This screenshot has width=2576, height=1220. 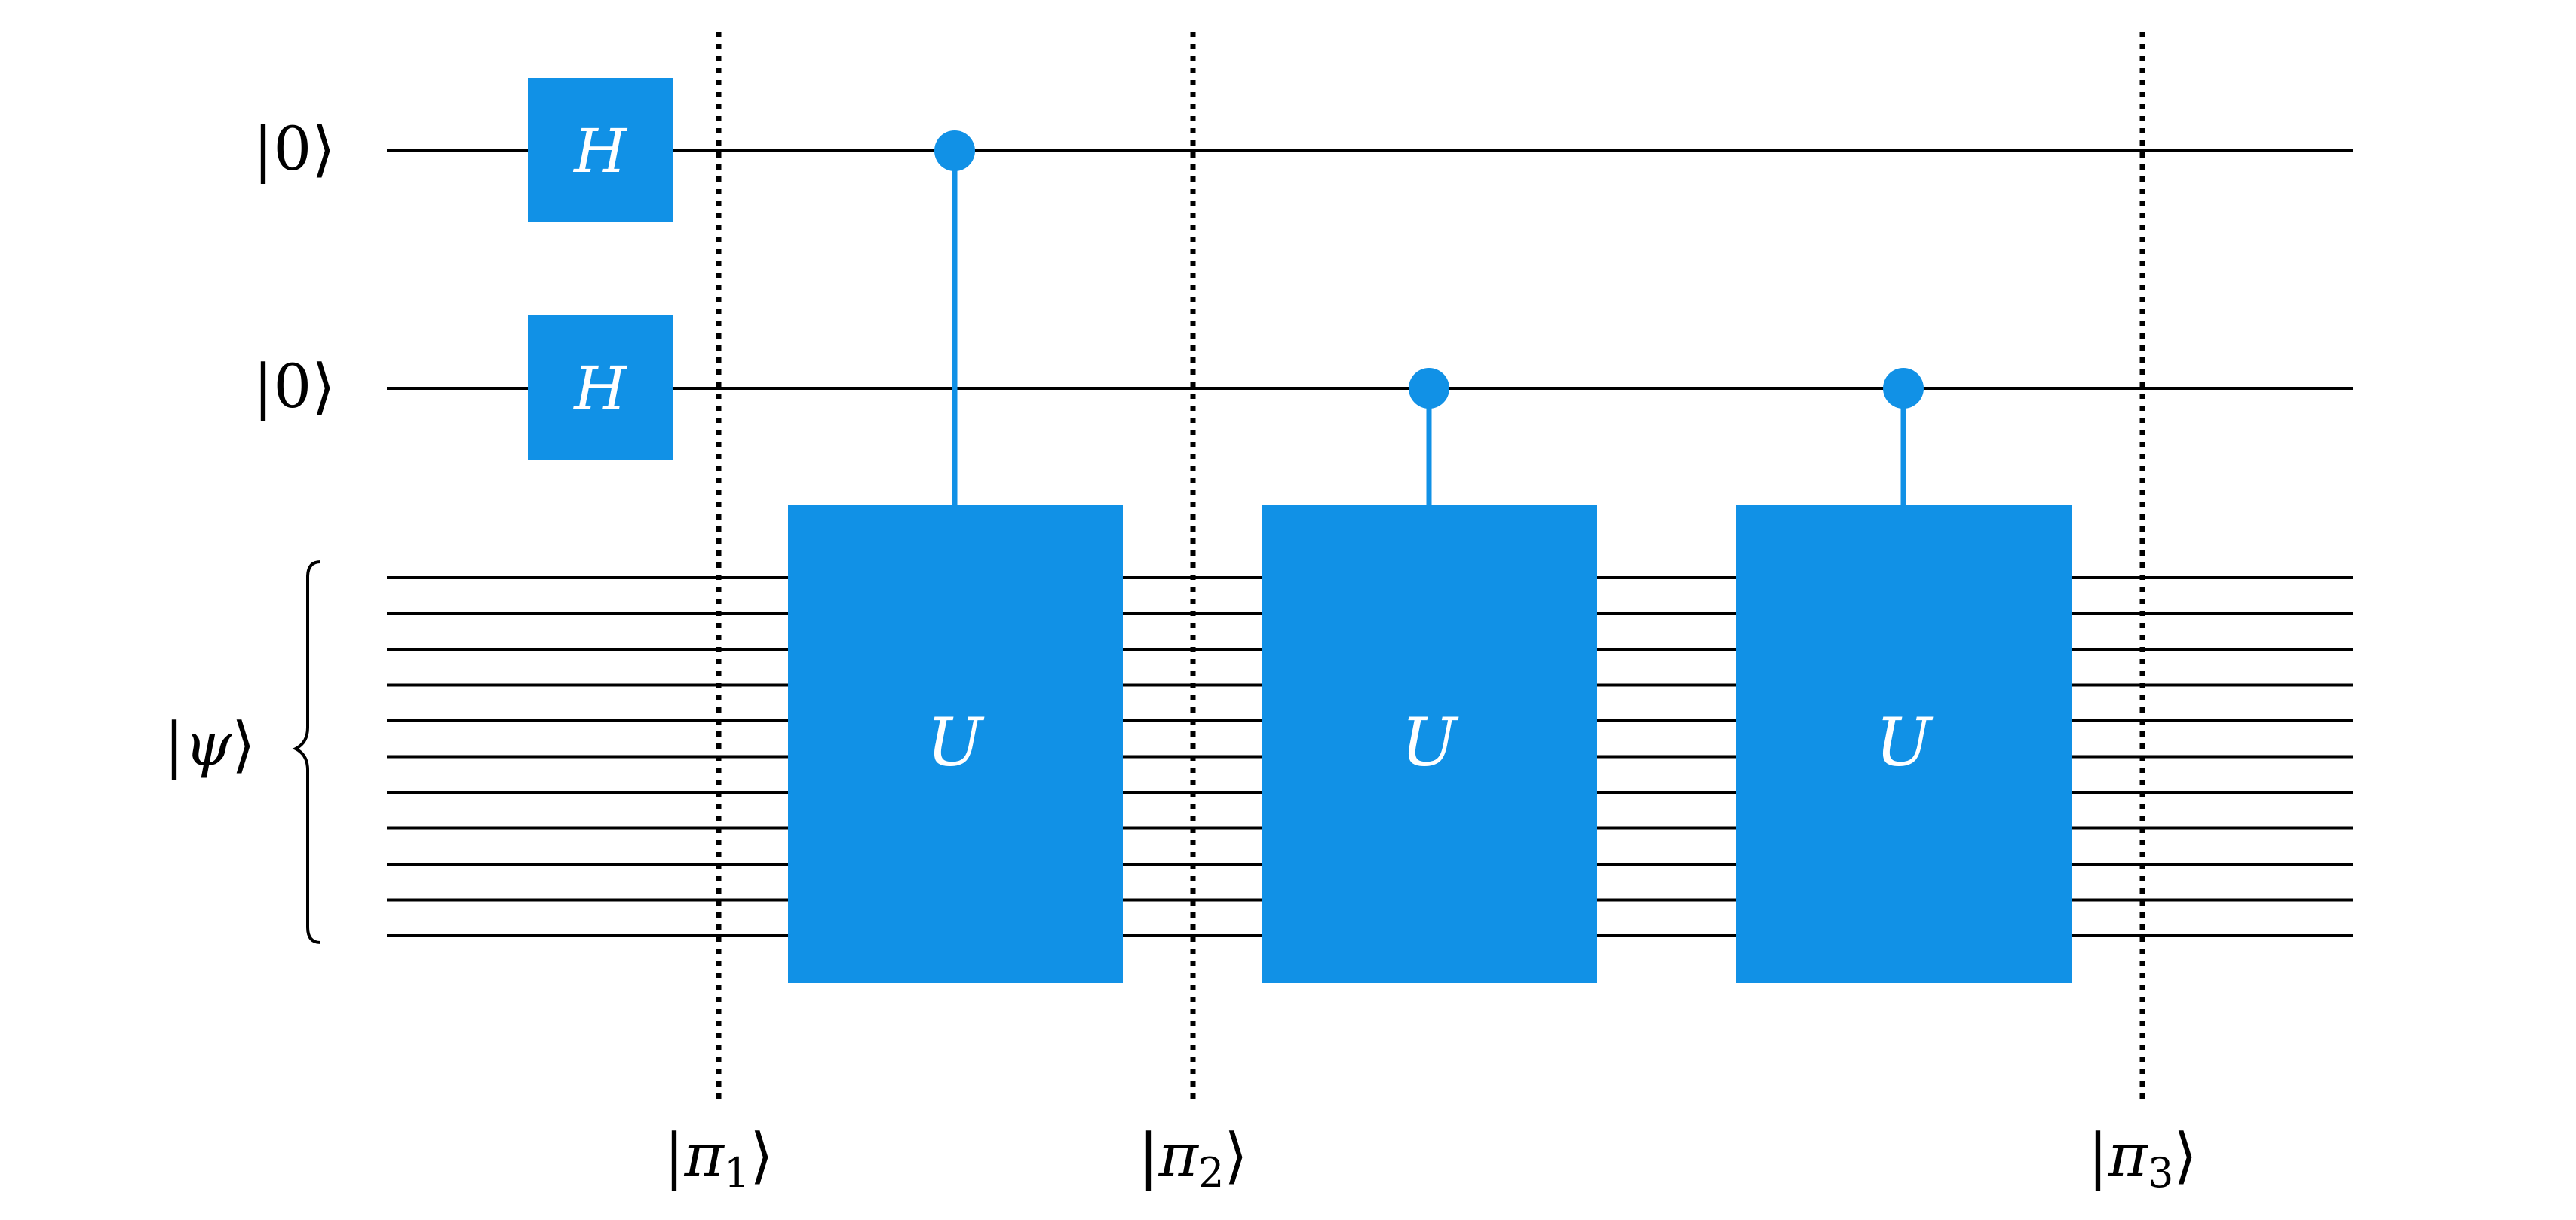 I want to click on register-label-open: |, so click(x=174, y=745).